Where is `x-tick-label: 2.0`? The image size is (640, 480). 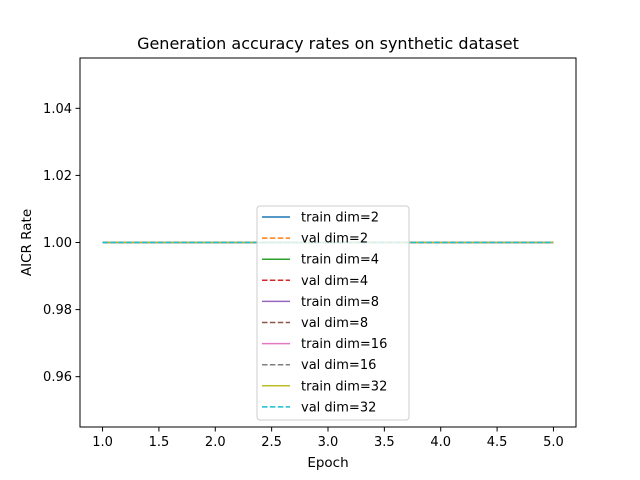
x-tick-label: 2.0 is located at coordinates (215, 442).